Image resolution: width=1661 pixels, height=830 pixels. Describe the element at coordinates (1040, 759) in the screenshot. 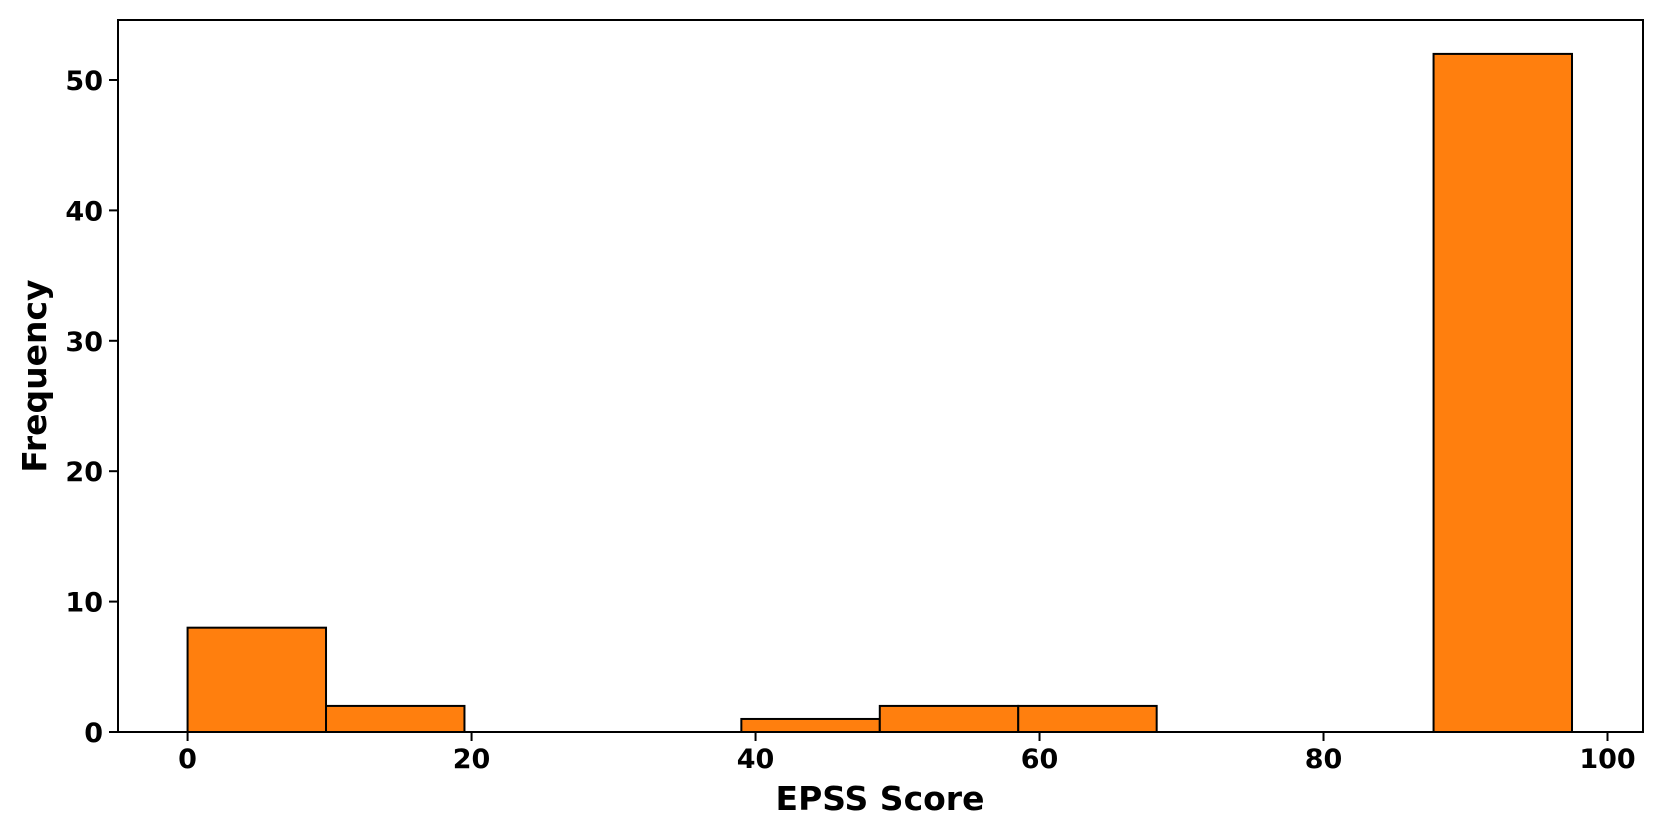

I see `x-tick-label: 60` at that location.